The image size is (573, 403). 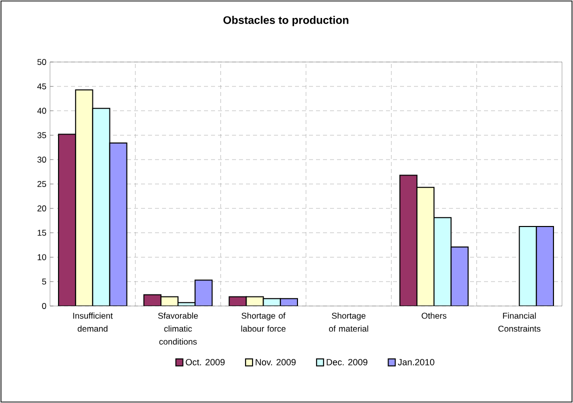 I want to click on chart-title: Obstacles to production, so click(x=285, y=21).